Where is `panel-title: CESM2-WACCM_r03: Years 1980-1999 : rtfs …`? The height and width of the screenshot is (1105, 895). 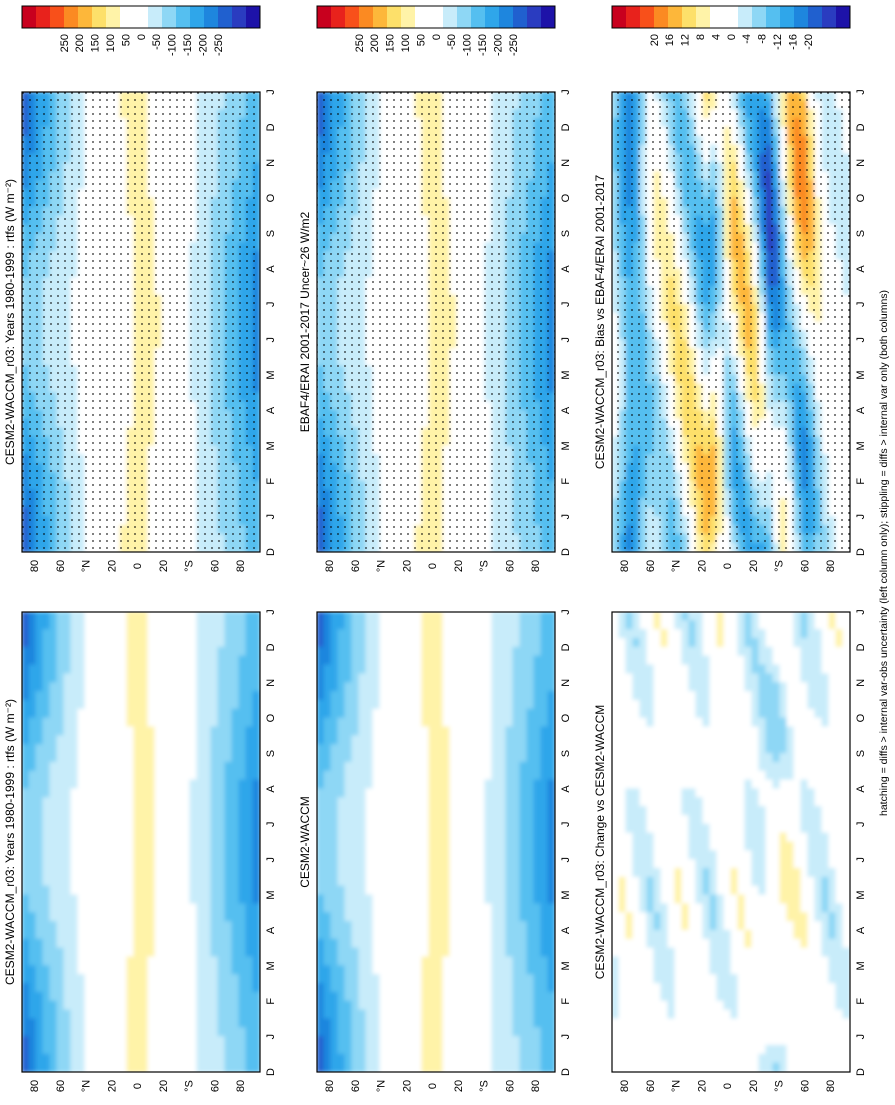
panel-title: CESM2-WACCM_r03: Years 1980-1999 : rtfs … is located at coordinates (10, 842).